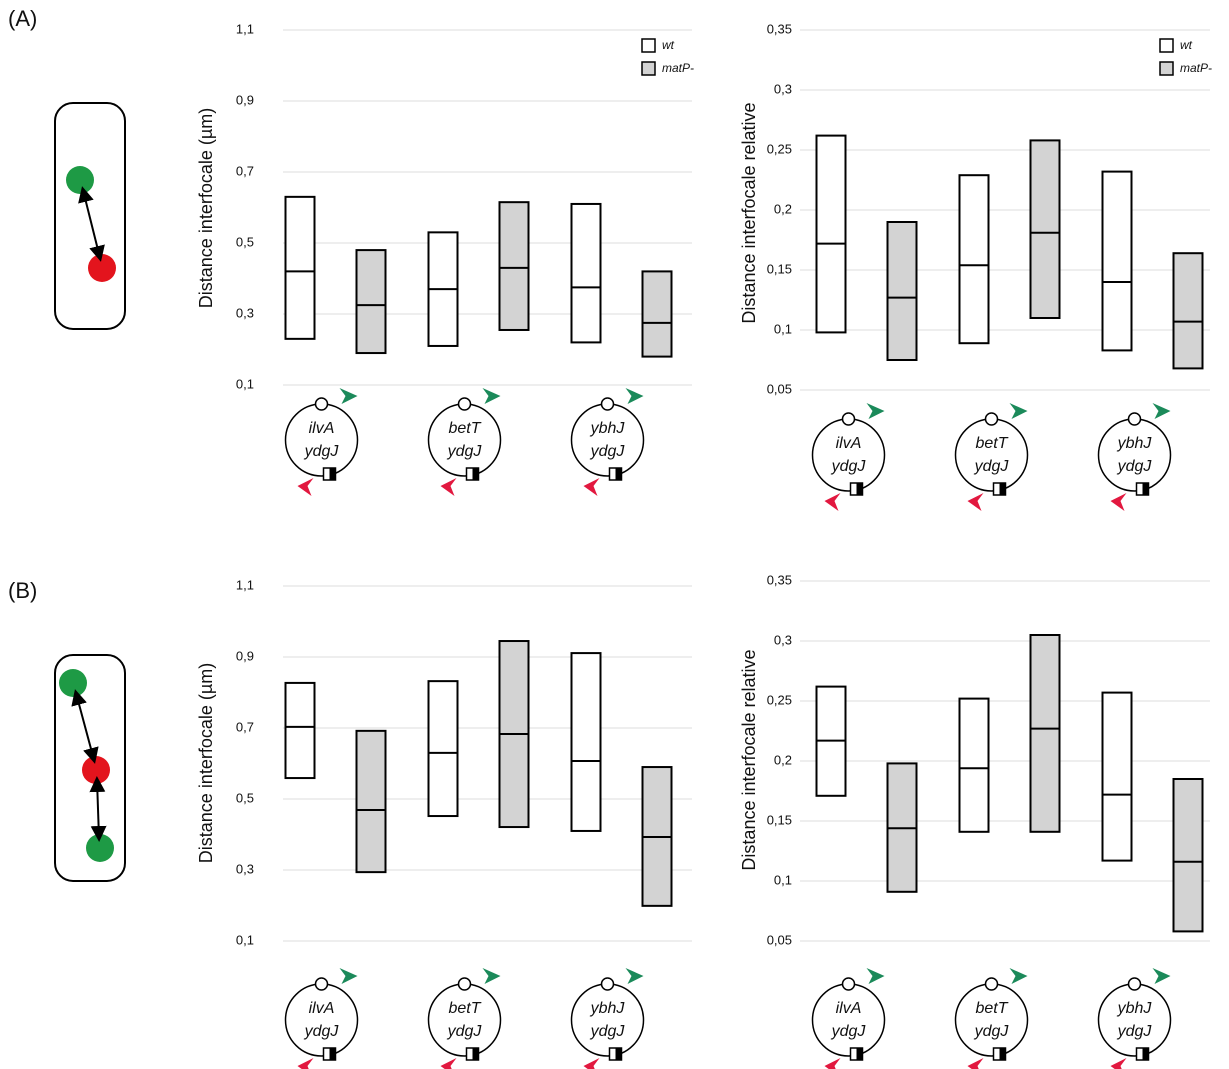 Image resolution: width=1229 pixels, height=1069 pixels. I want to click on panel-label: (B), so click(22, 590).